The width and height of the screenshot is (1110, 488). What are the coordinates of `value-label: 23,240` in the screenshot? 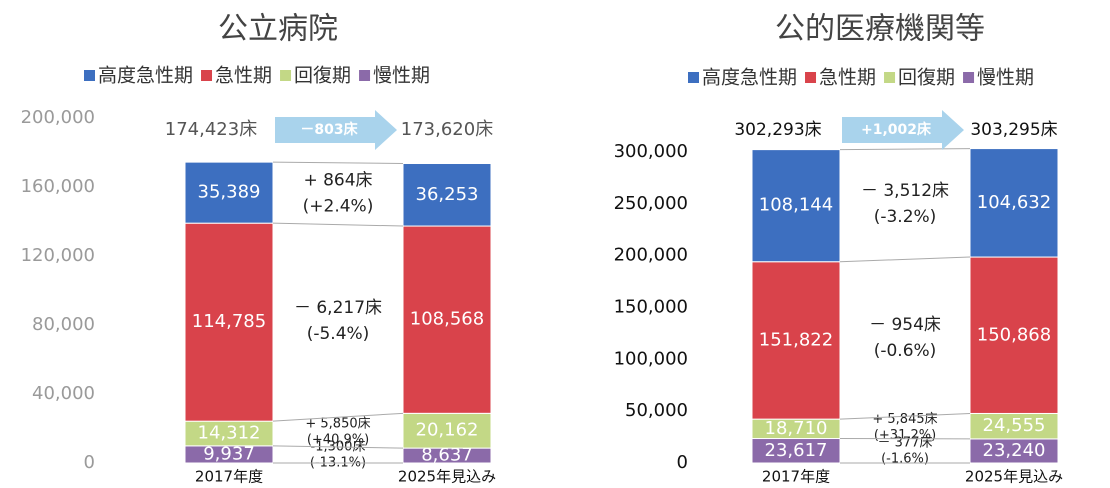 It's located at (1014, 450).